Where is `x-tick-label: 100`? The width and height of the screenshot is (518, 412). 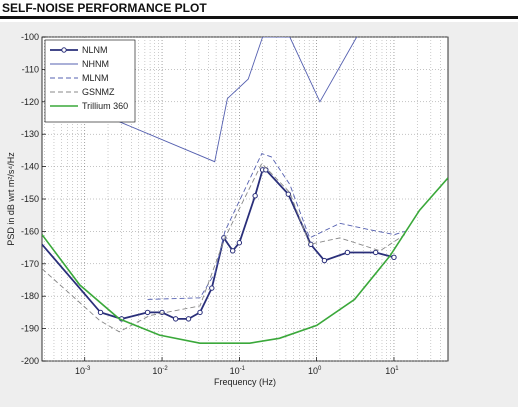 x-tick-label: 100 is located at coordinates (315, 371).